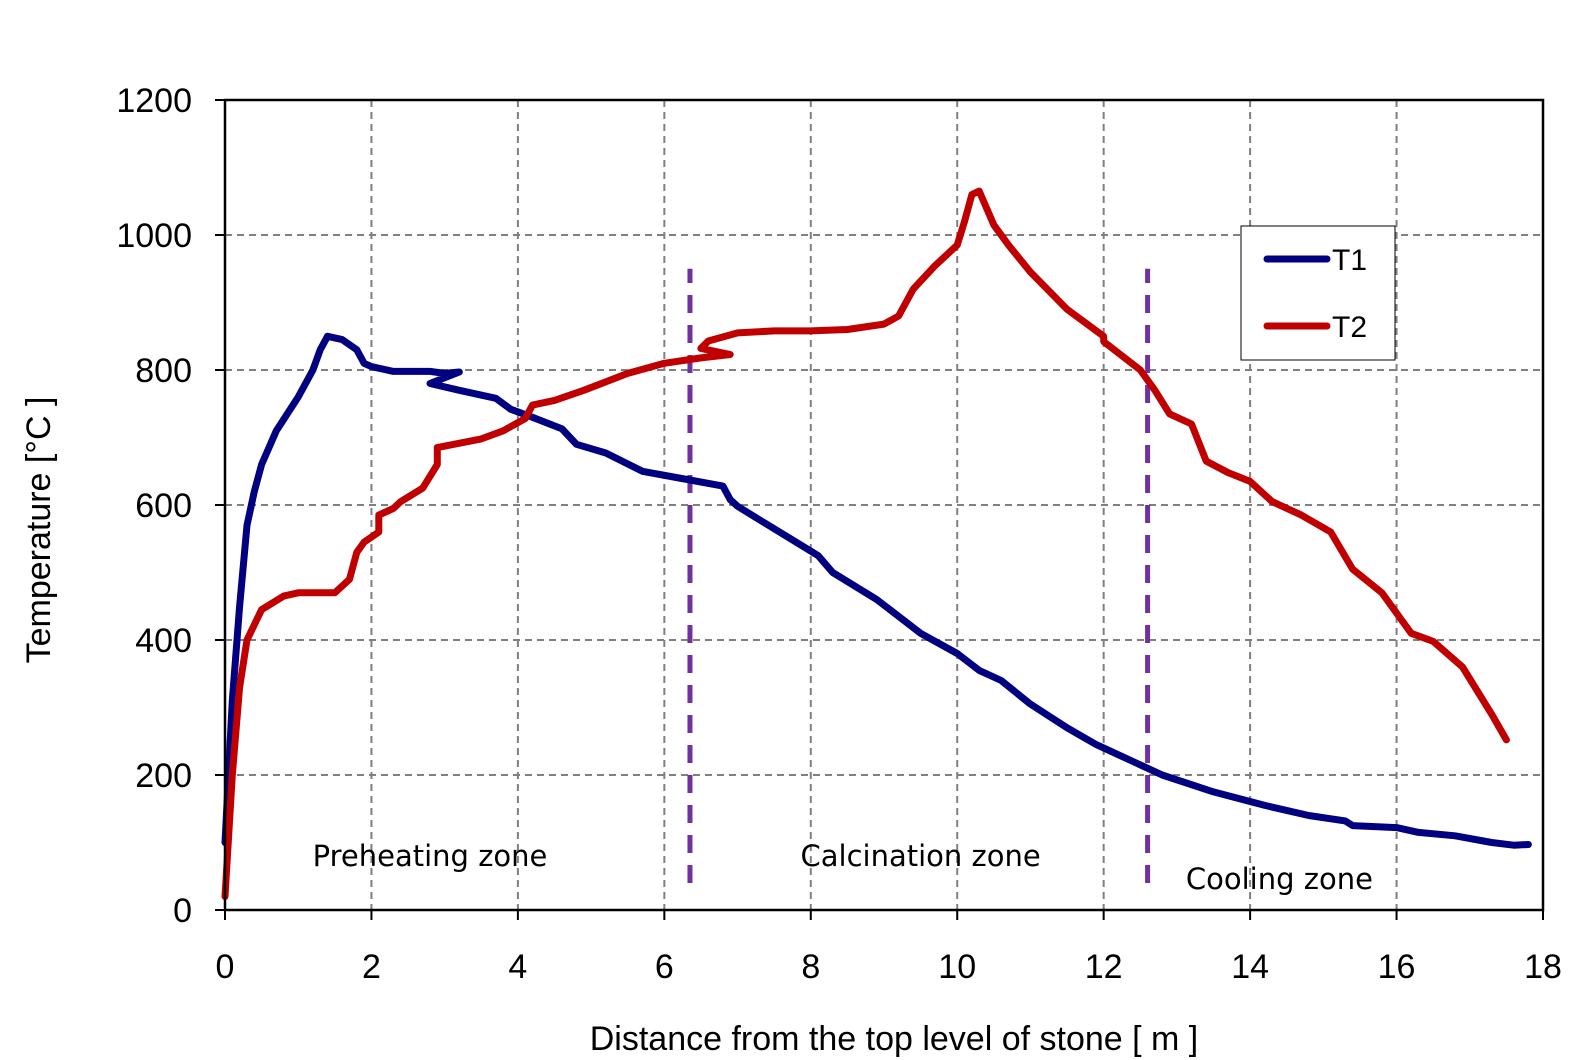 This screenshot has width=1590, height=1060. I want to click on y-axis-title: Temperature [°C ], so click(39, 530).